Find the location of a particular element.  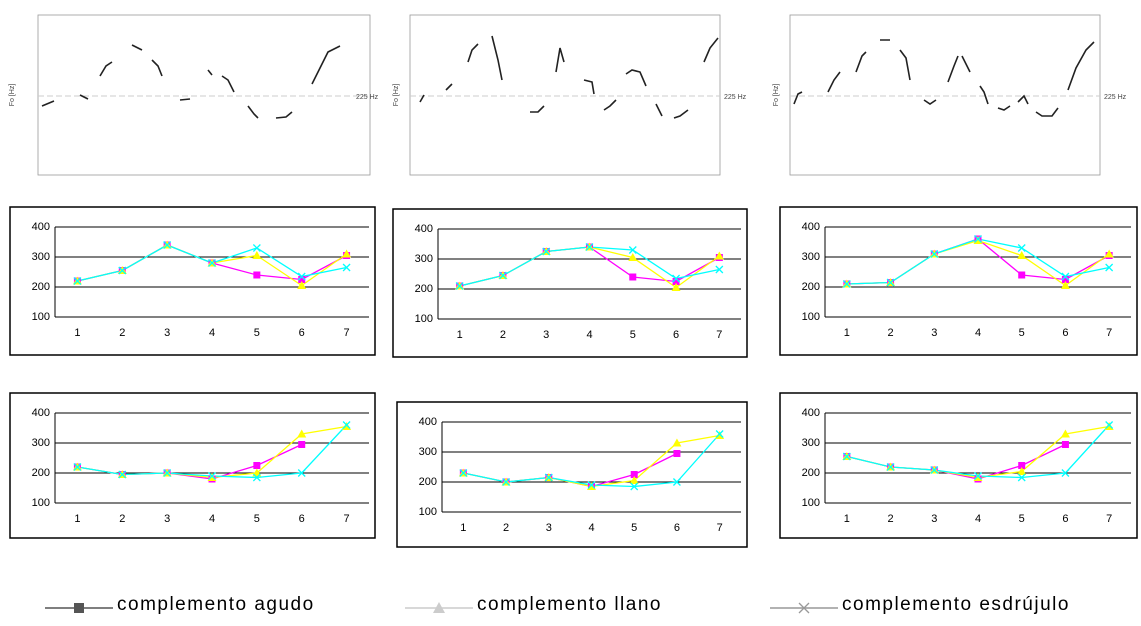

legend-label: complemento llano is located at coordinates (569, 604).